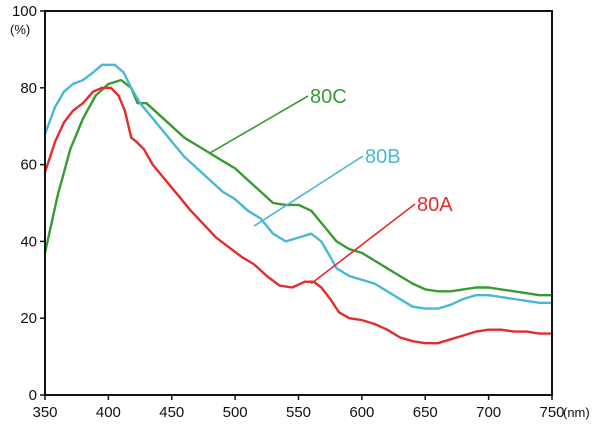  Describe the element at coordinates (488, 412) in the screenshot. I see `x-tick-label: 700` at that location.